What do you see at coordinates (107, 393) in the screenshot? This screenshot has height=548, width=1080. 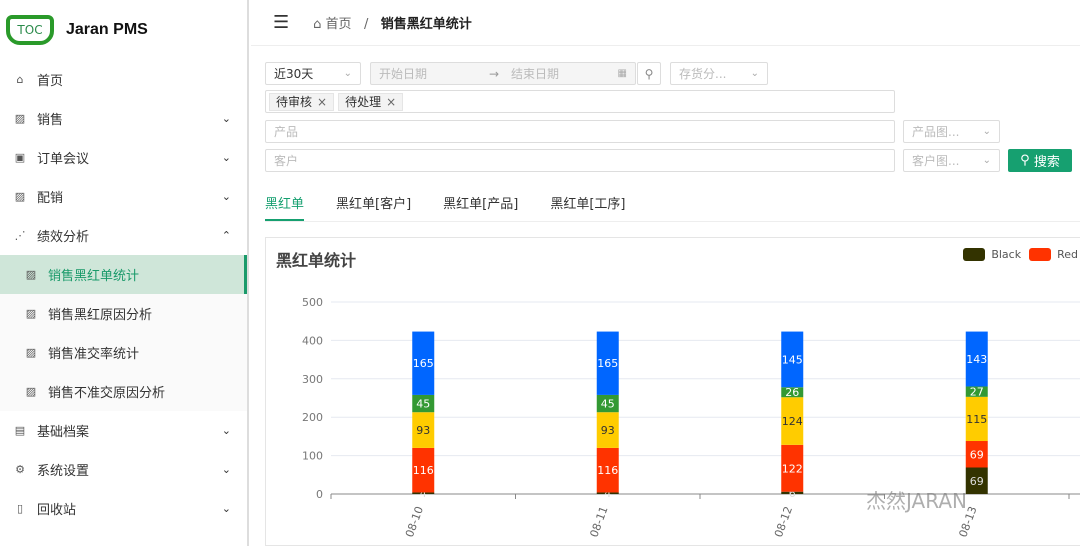 I see `sidebar-item-label: 销售不准交原因分析` at bounding box center [107, 393].